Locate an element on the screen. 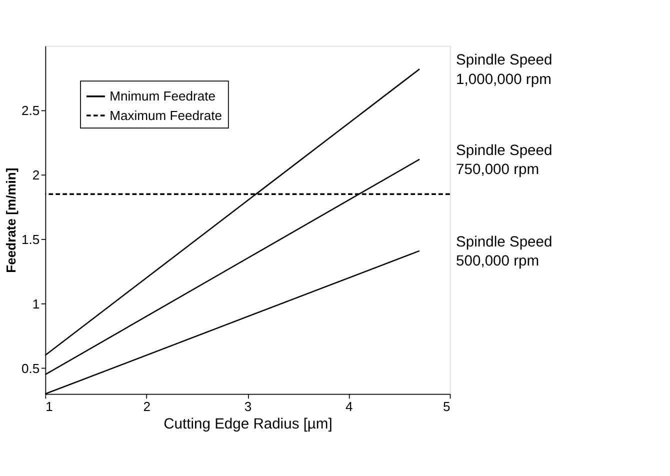  text: Spindle Speed 750,000 rpm is located at coordinates (504, 160).